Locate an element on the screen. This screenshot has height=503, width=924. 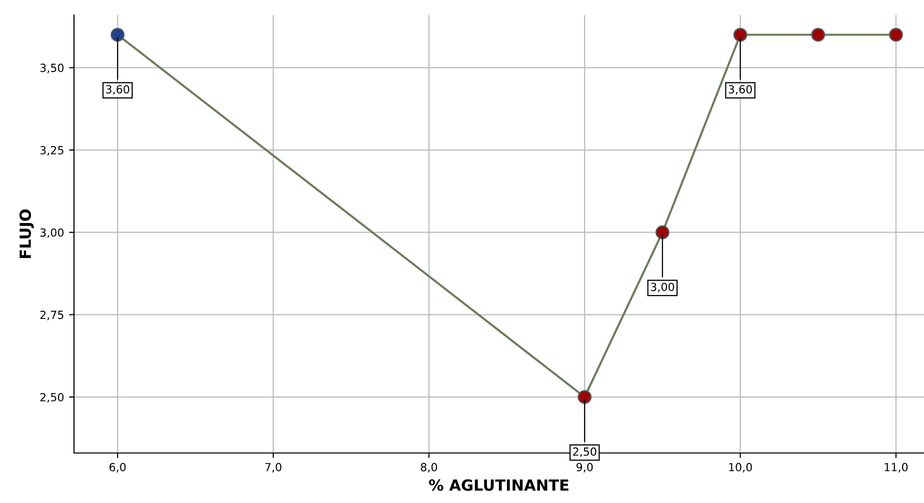
data-label: 3,00 is located at coordinates (662, 287).